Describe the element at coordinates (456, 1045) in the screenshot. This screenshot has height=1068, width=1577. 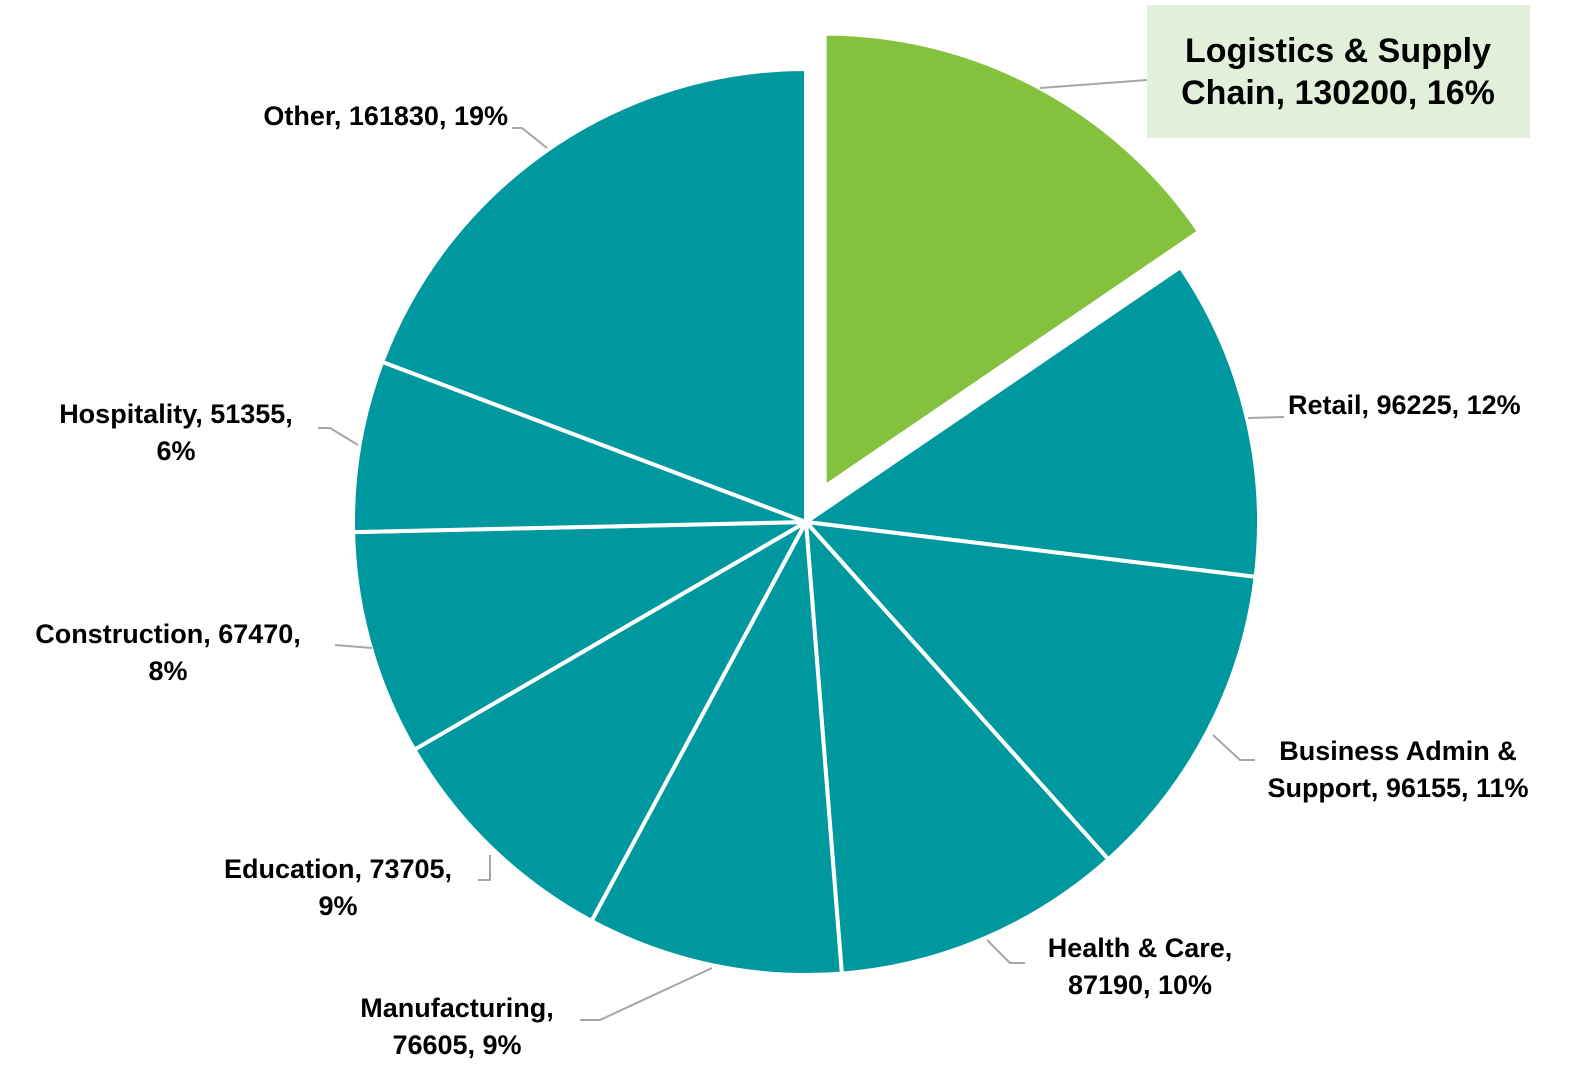
I see `label-line: 76605, 9%` at that location.